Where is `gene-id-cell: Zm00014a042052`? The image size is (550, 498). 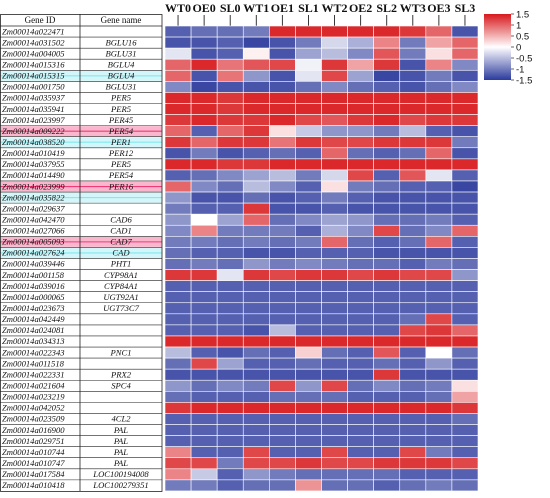 gene-id-cell: Zm00014a042052 is located at coordinates (33, 408).